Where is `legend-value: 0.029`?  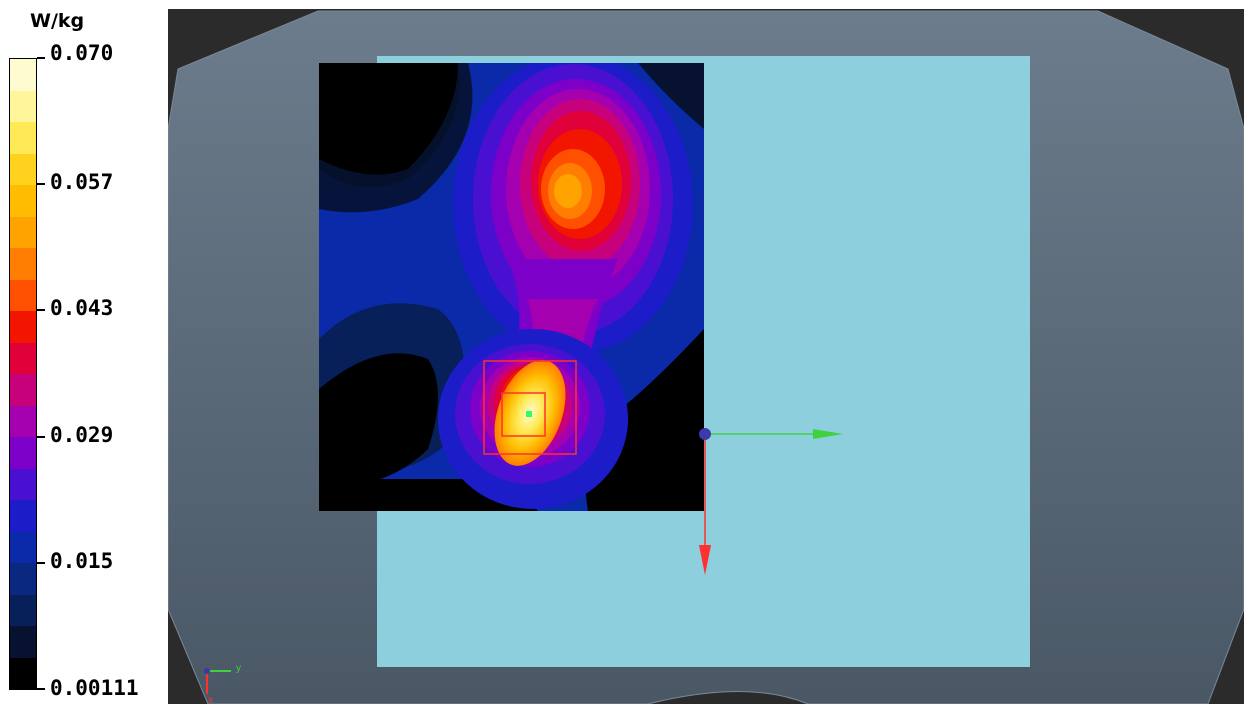 legend-value: 0.029 is located at coordinates (82, 435).